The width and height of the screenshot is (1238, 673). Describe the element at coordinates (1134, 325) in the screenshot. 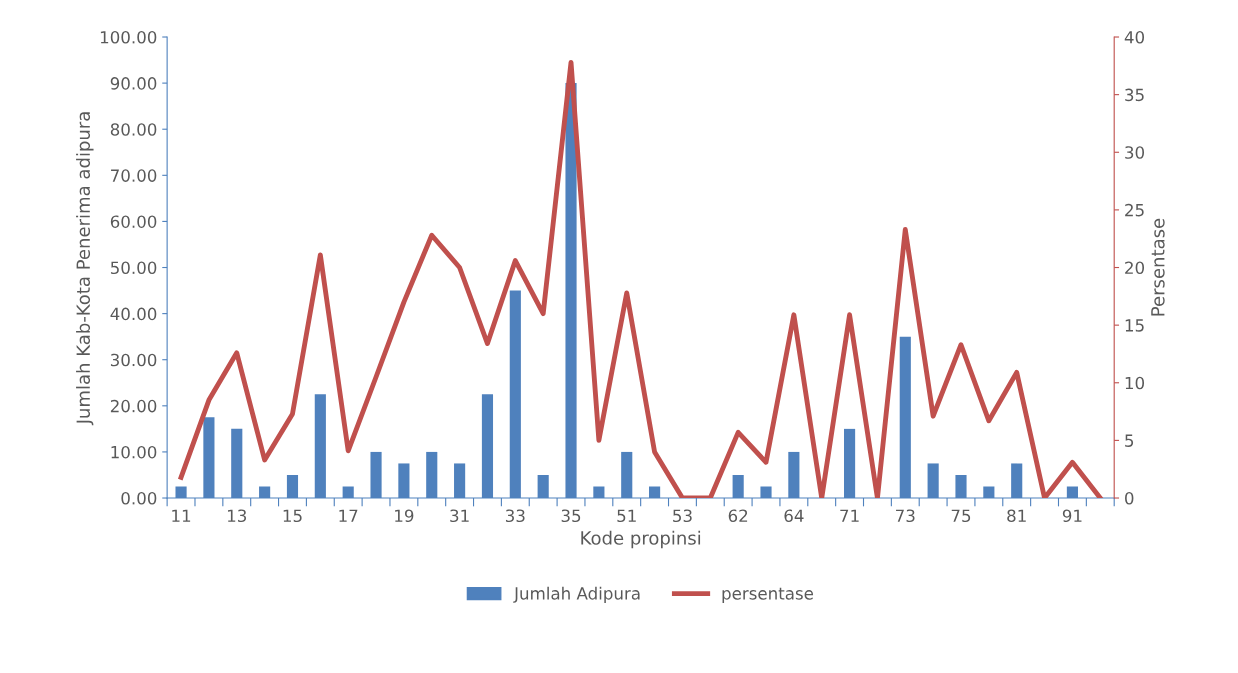

I see `y2-tick-label: 15` at that location.